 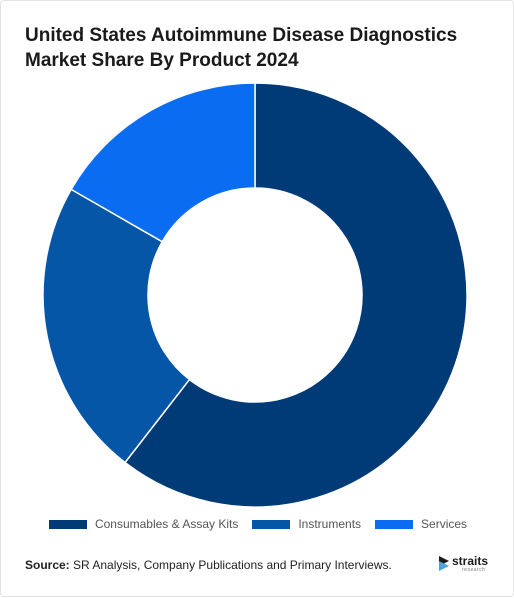 I want to click on straits-research-logo: straits research, so click(x=467, y=564).